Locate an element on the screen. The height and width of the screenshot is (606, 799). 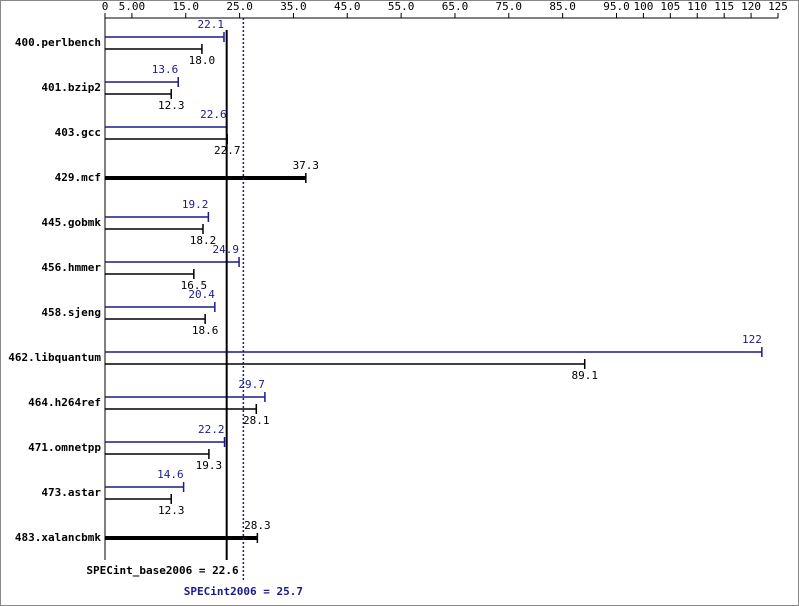
x-tick-label: 15.0 is located at coordinates (186, 6).